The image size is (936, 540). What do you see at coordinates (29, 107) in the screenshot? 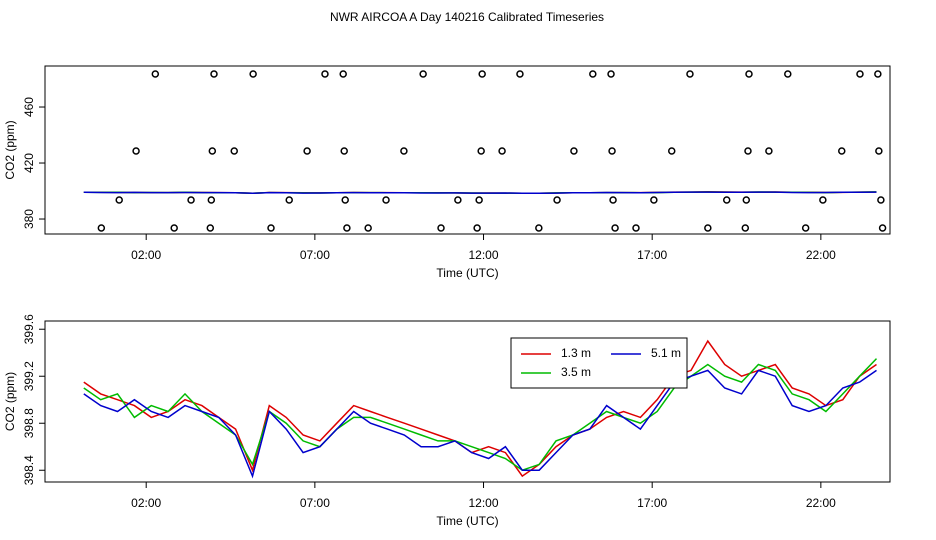
I see `y-tick-label: 460` at bounding box center [29, 107].